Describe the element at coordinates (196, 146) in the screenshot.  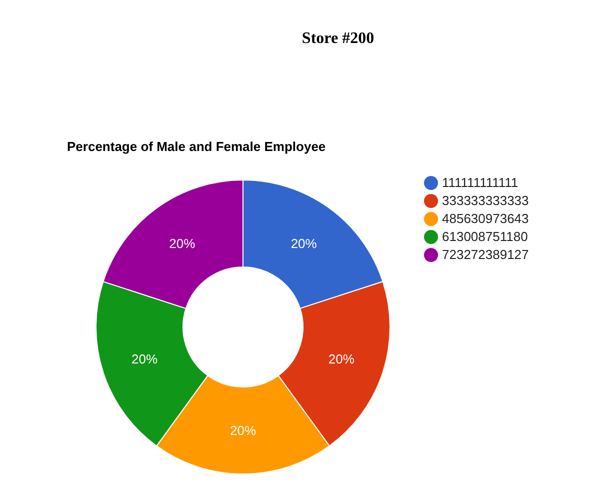
I see `chart-title: Percentage of Male and Female Employee` at that location.